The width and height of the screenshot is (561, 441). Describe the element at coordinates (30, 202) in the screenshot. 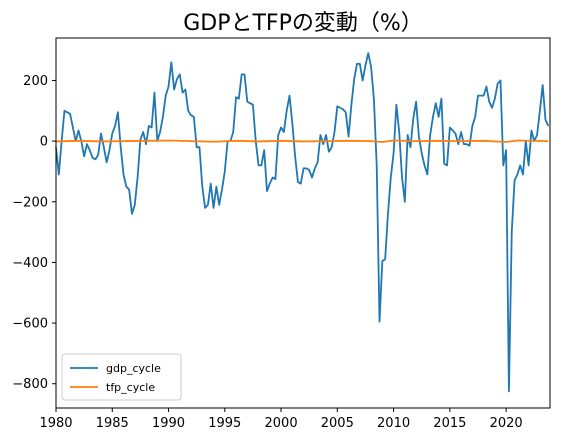

I see `y-tick-label: −200` at that location.